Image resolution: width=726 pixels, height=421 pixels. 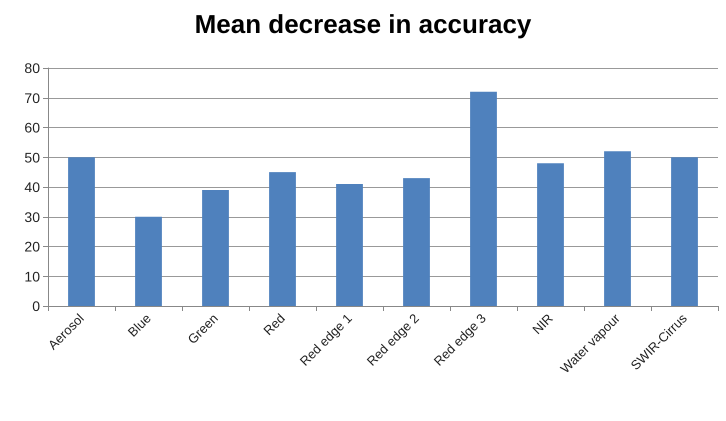 What do you see at coordinates (542, 324) in the screenshot?
I see `x-tick-label: NIR` at bounding box center [542, 324].